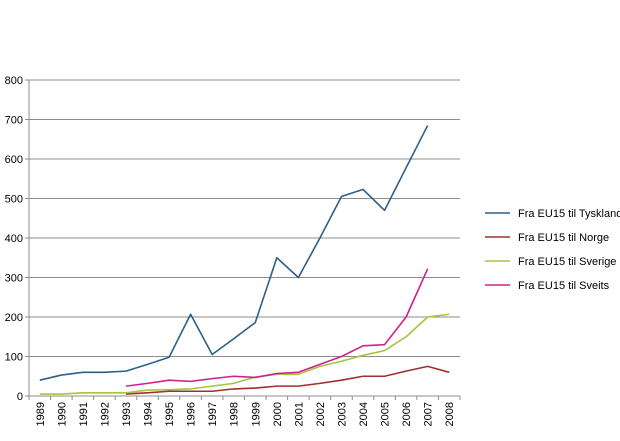 Image resolution: width=620 pixels, height=441 pixels. Describe the element at coordinates (14, 160) in the screenshot. I see `y-tick-label: 600` at that location.